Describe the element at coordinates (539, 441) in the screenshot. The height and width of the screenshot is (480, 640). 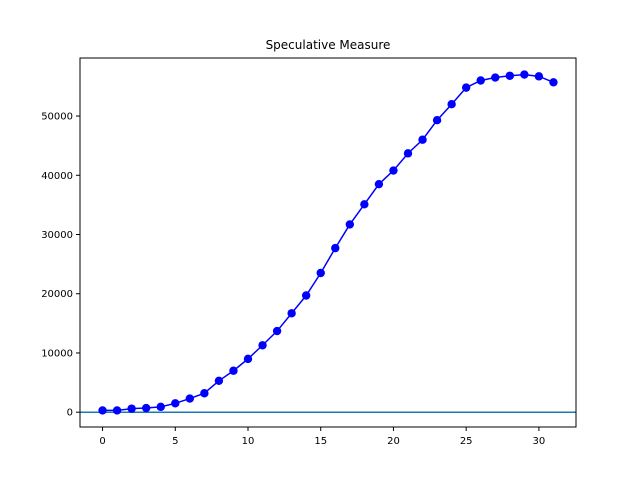
I see `x-tick-label: 30` at that location.